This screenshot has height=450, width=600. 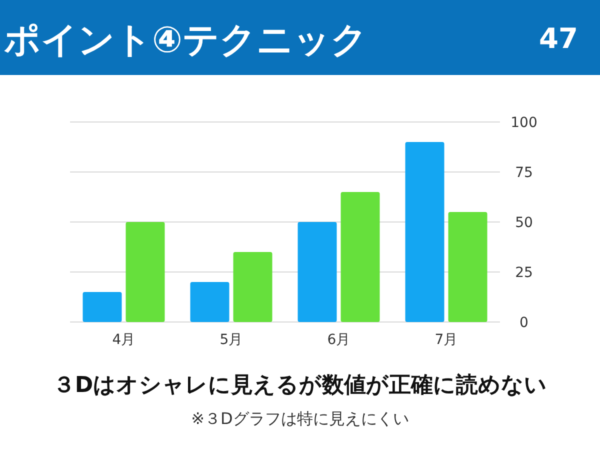 What do you see at coordinates (300, 418) in the screenshot?
I see `text: ※３Dグラフは特に見えにくい` at bounding box center [300, 418].